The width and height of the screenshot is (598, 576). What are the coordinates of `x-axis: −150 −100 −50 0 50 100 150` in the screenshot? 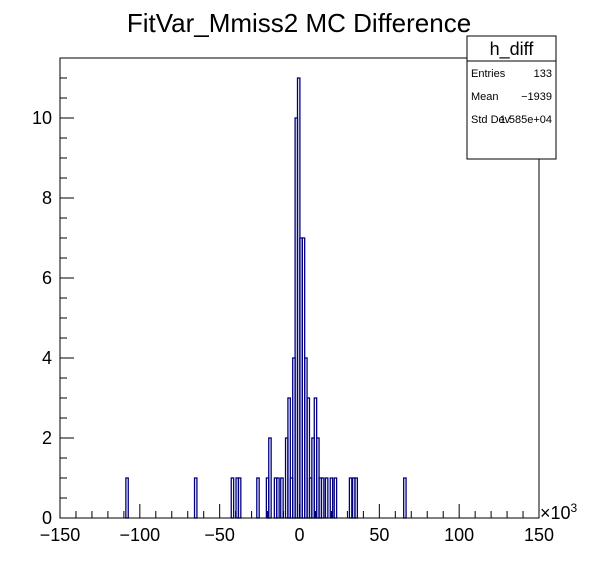 It's located at (297, 524).